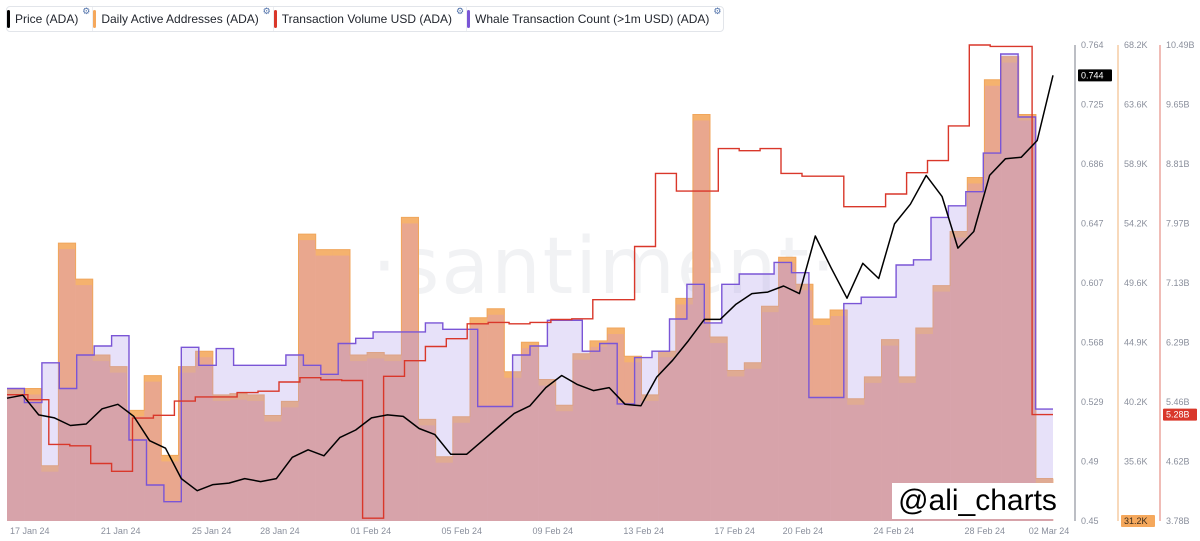 The image size is (1200, 541). What do you see at coordinates (1136, 343) in the screenshot?
I see `daa-tick-label: 44.9K` at bounding box center [1136, 343].